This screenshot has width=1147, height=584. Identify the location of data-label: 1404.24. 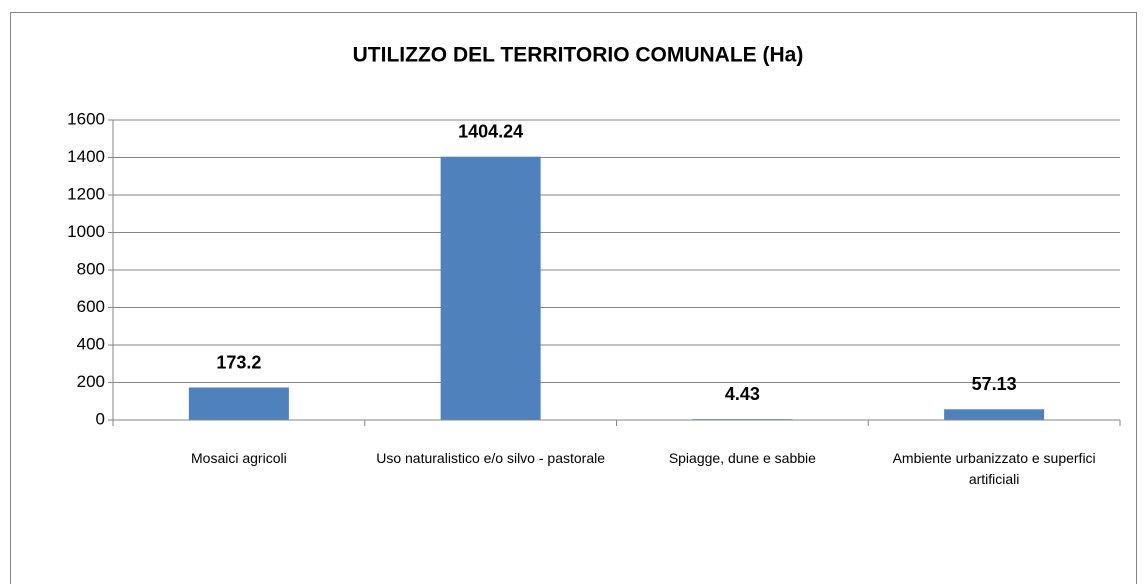
(490, 131).